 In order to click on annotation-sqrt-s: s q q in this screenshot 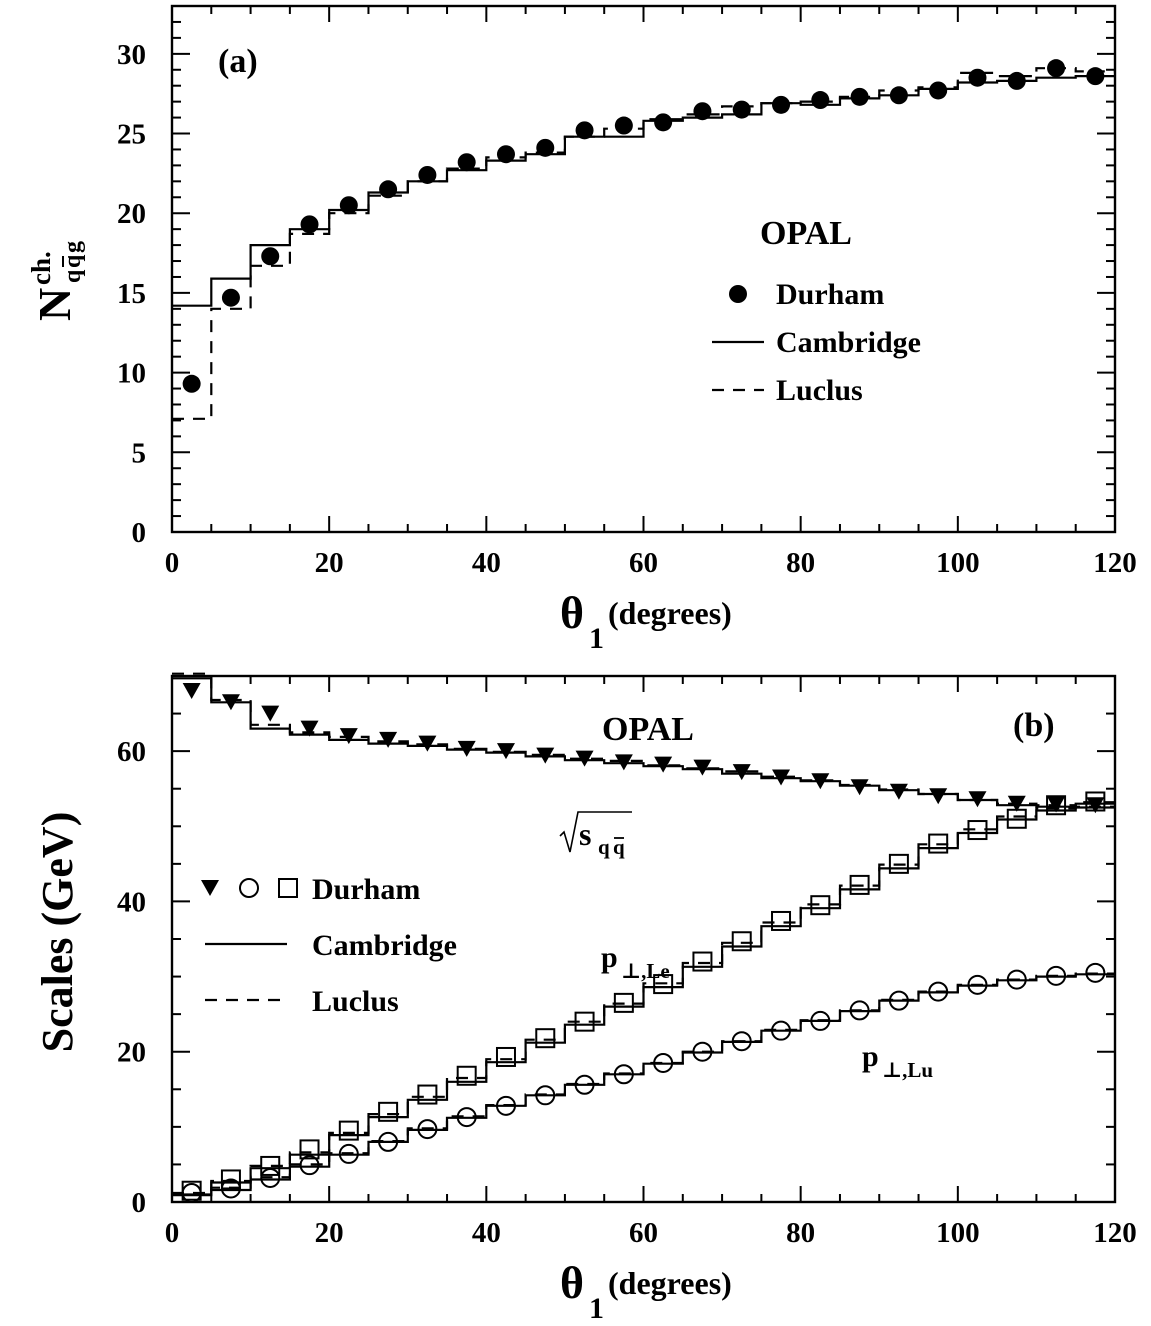, I will do `click(595, 835)`.